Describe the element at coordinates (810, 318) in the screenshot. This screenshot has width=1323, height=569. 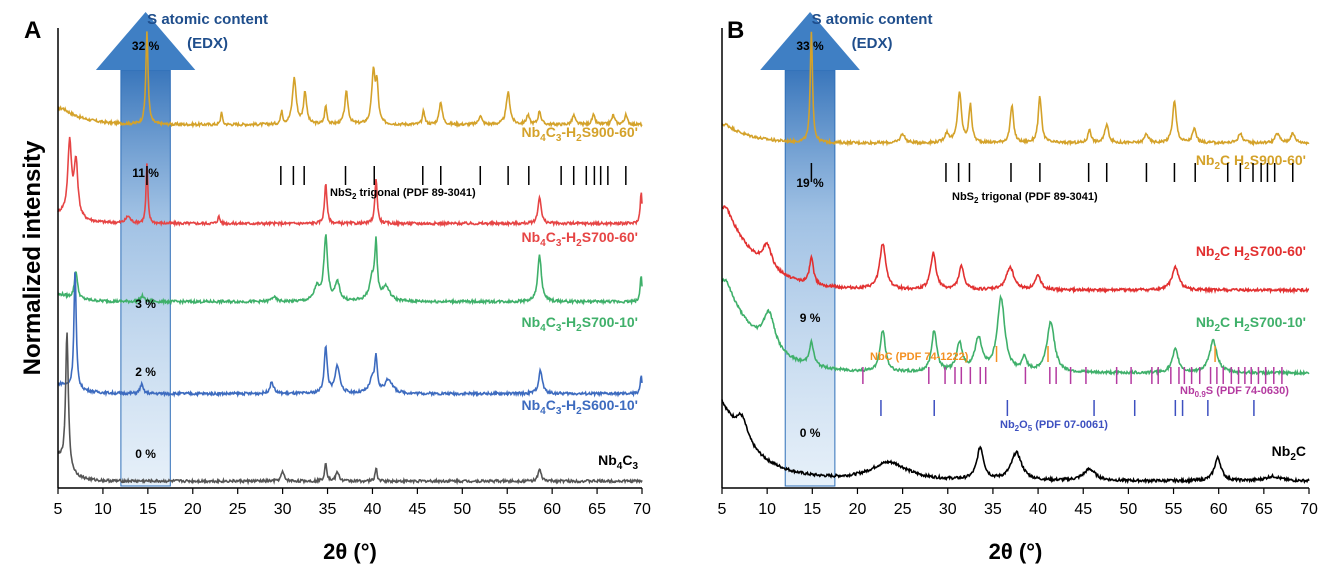
I see `s-content-percent: 9 %` at that location.